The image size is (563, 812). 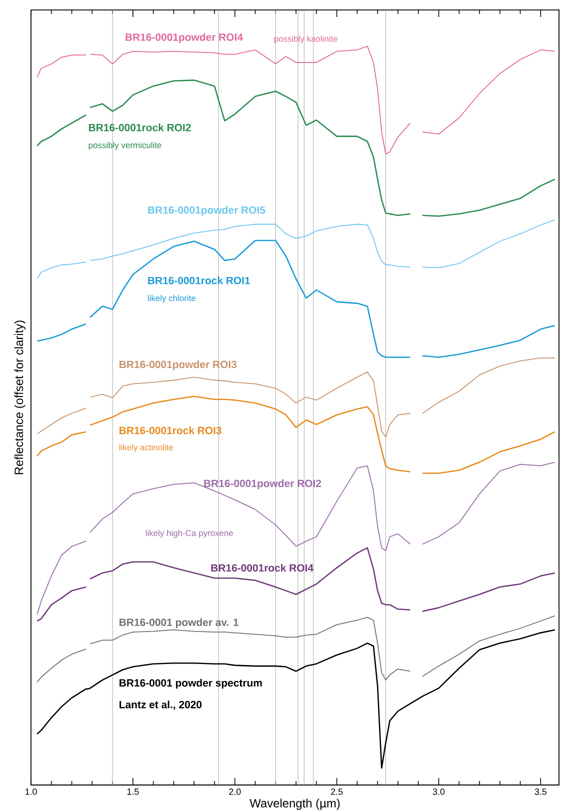 What do you see at coordinates (199, 280) in the screenshot?
I see `series-label: BR16-0001rock ROI1` at bounding box center [199, 280].